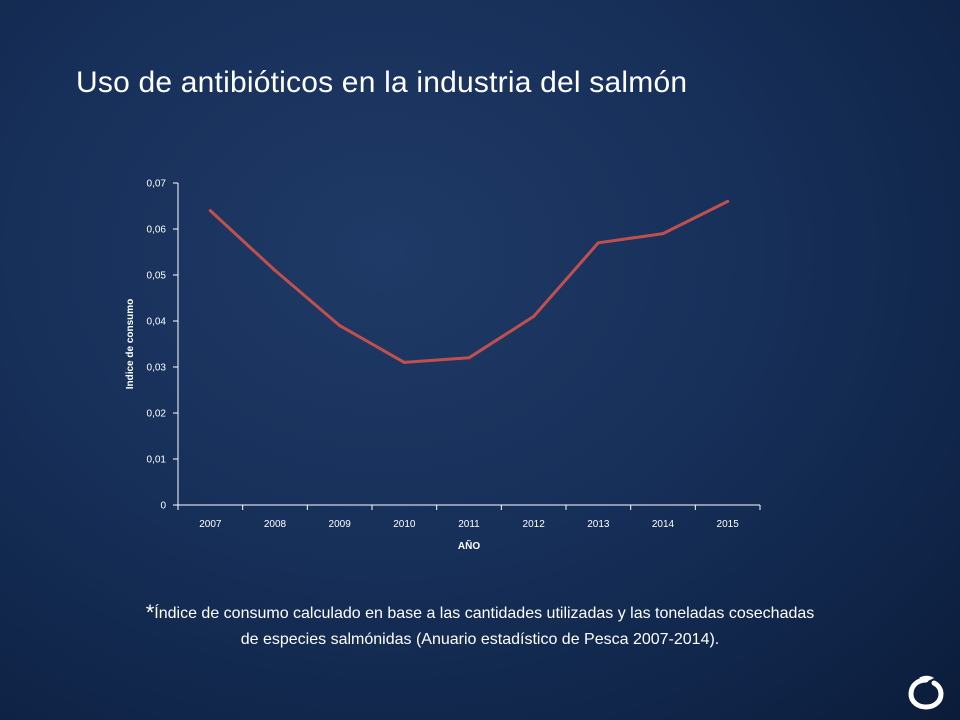  Describe the element at coordinates (210, 524) in the screenshot. I see `x-tick-label: 2007` at that location.